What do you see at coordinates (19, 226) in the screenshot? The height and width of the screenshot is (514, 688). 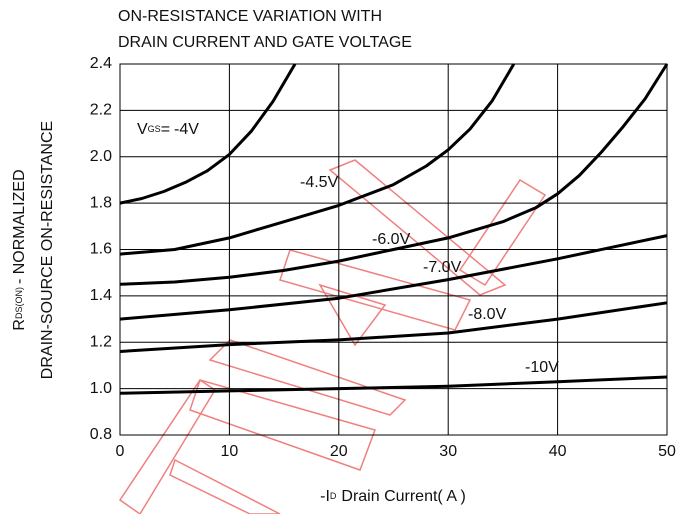 I see `rest: - NORMALIZED` at bounding box center [19, 226].